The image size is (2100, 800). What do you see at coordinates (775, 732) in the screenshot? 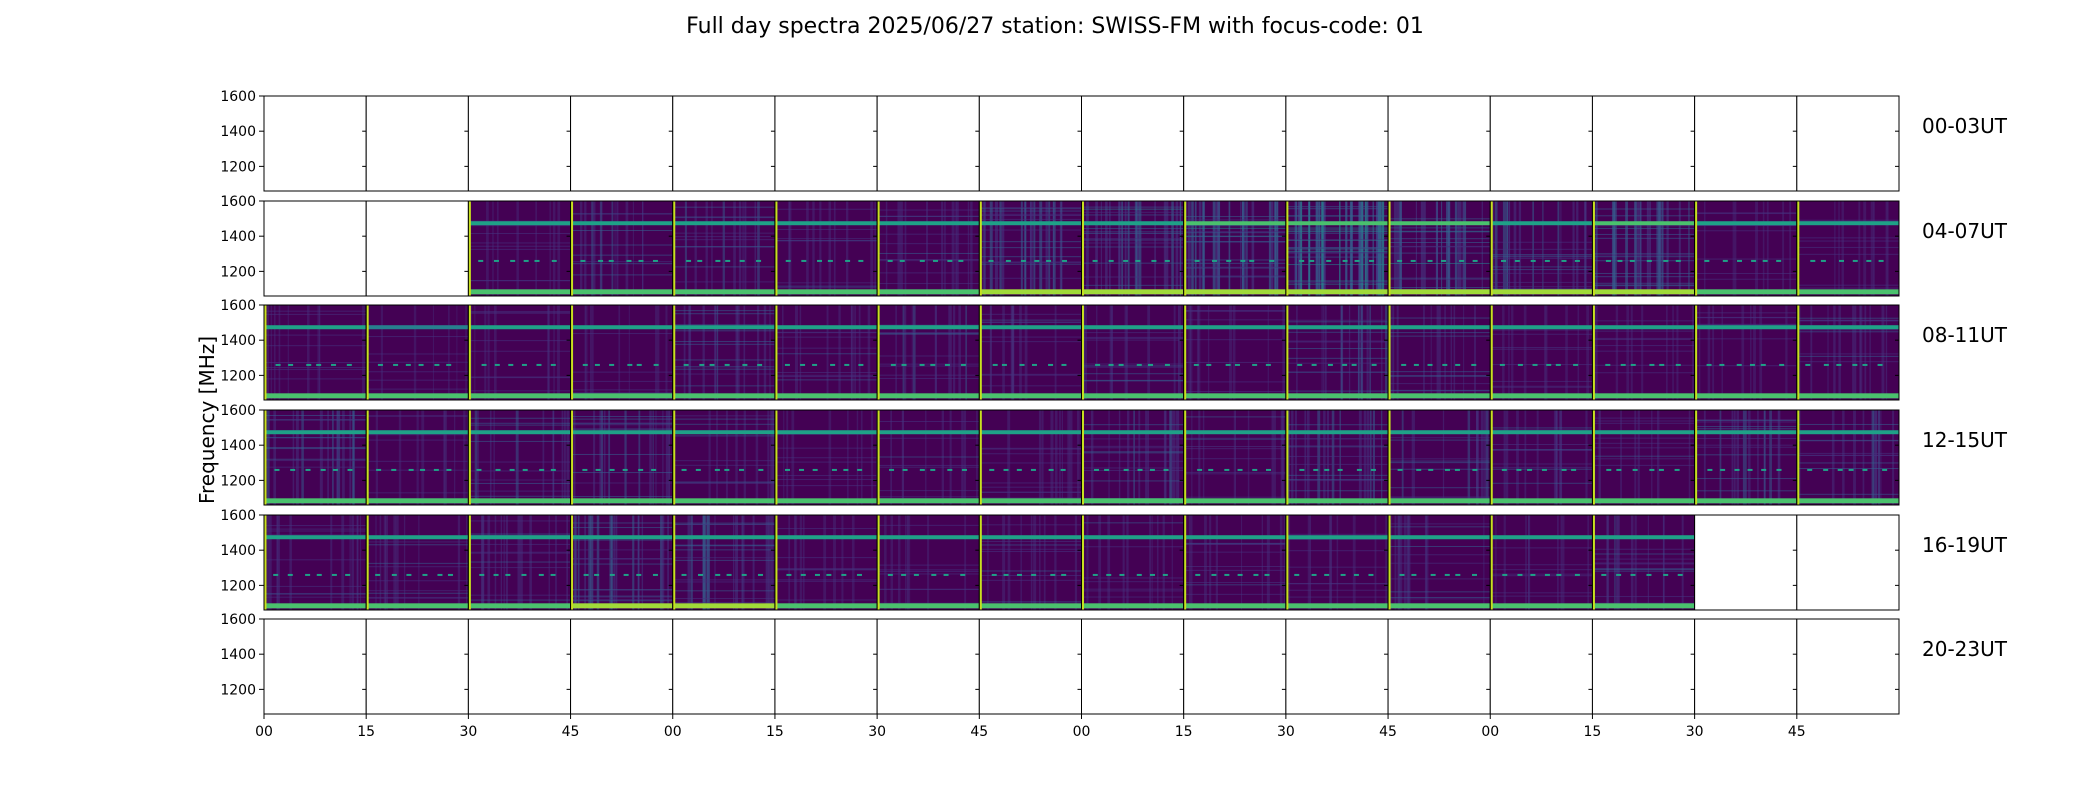
I see `x-tick-label: 15` at bounding box center [775, 732].